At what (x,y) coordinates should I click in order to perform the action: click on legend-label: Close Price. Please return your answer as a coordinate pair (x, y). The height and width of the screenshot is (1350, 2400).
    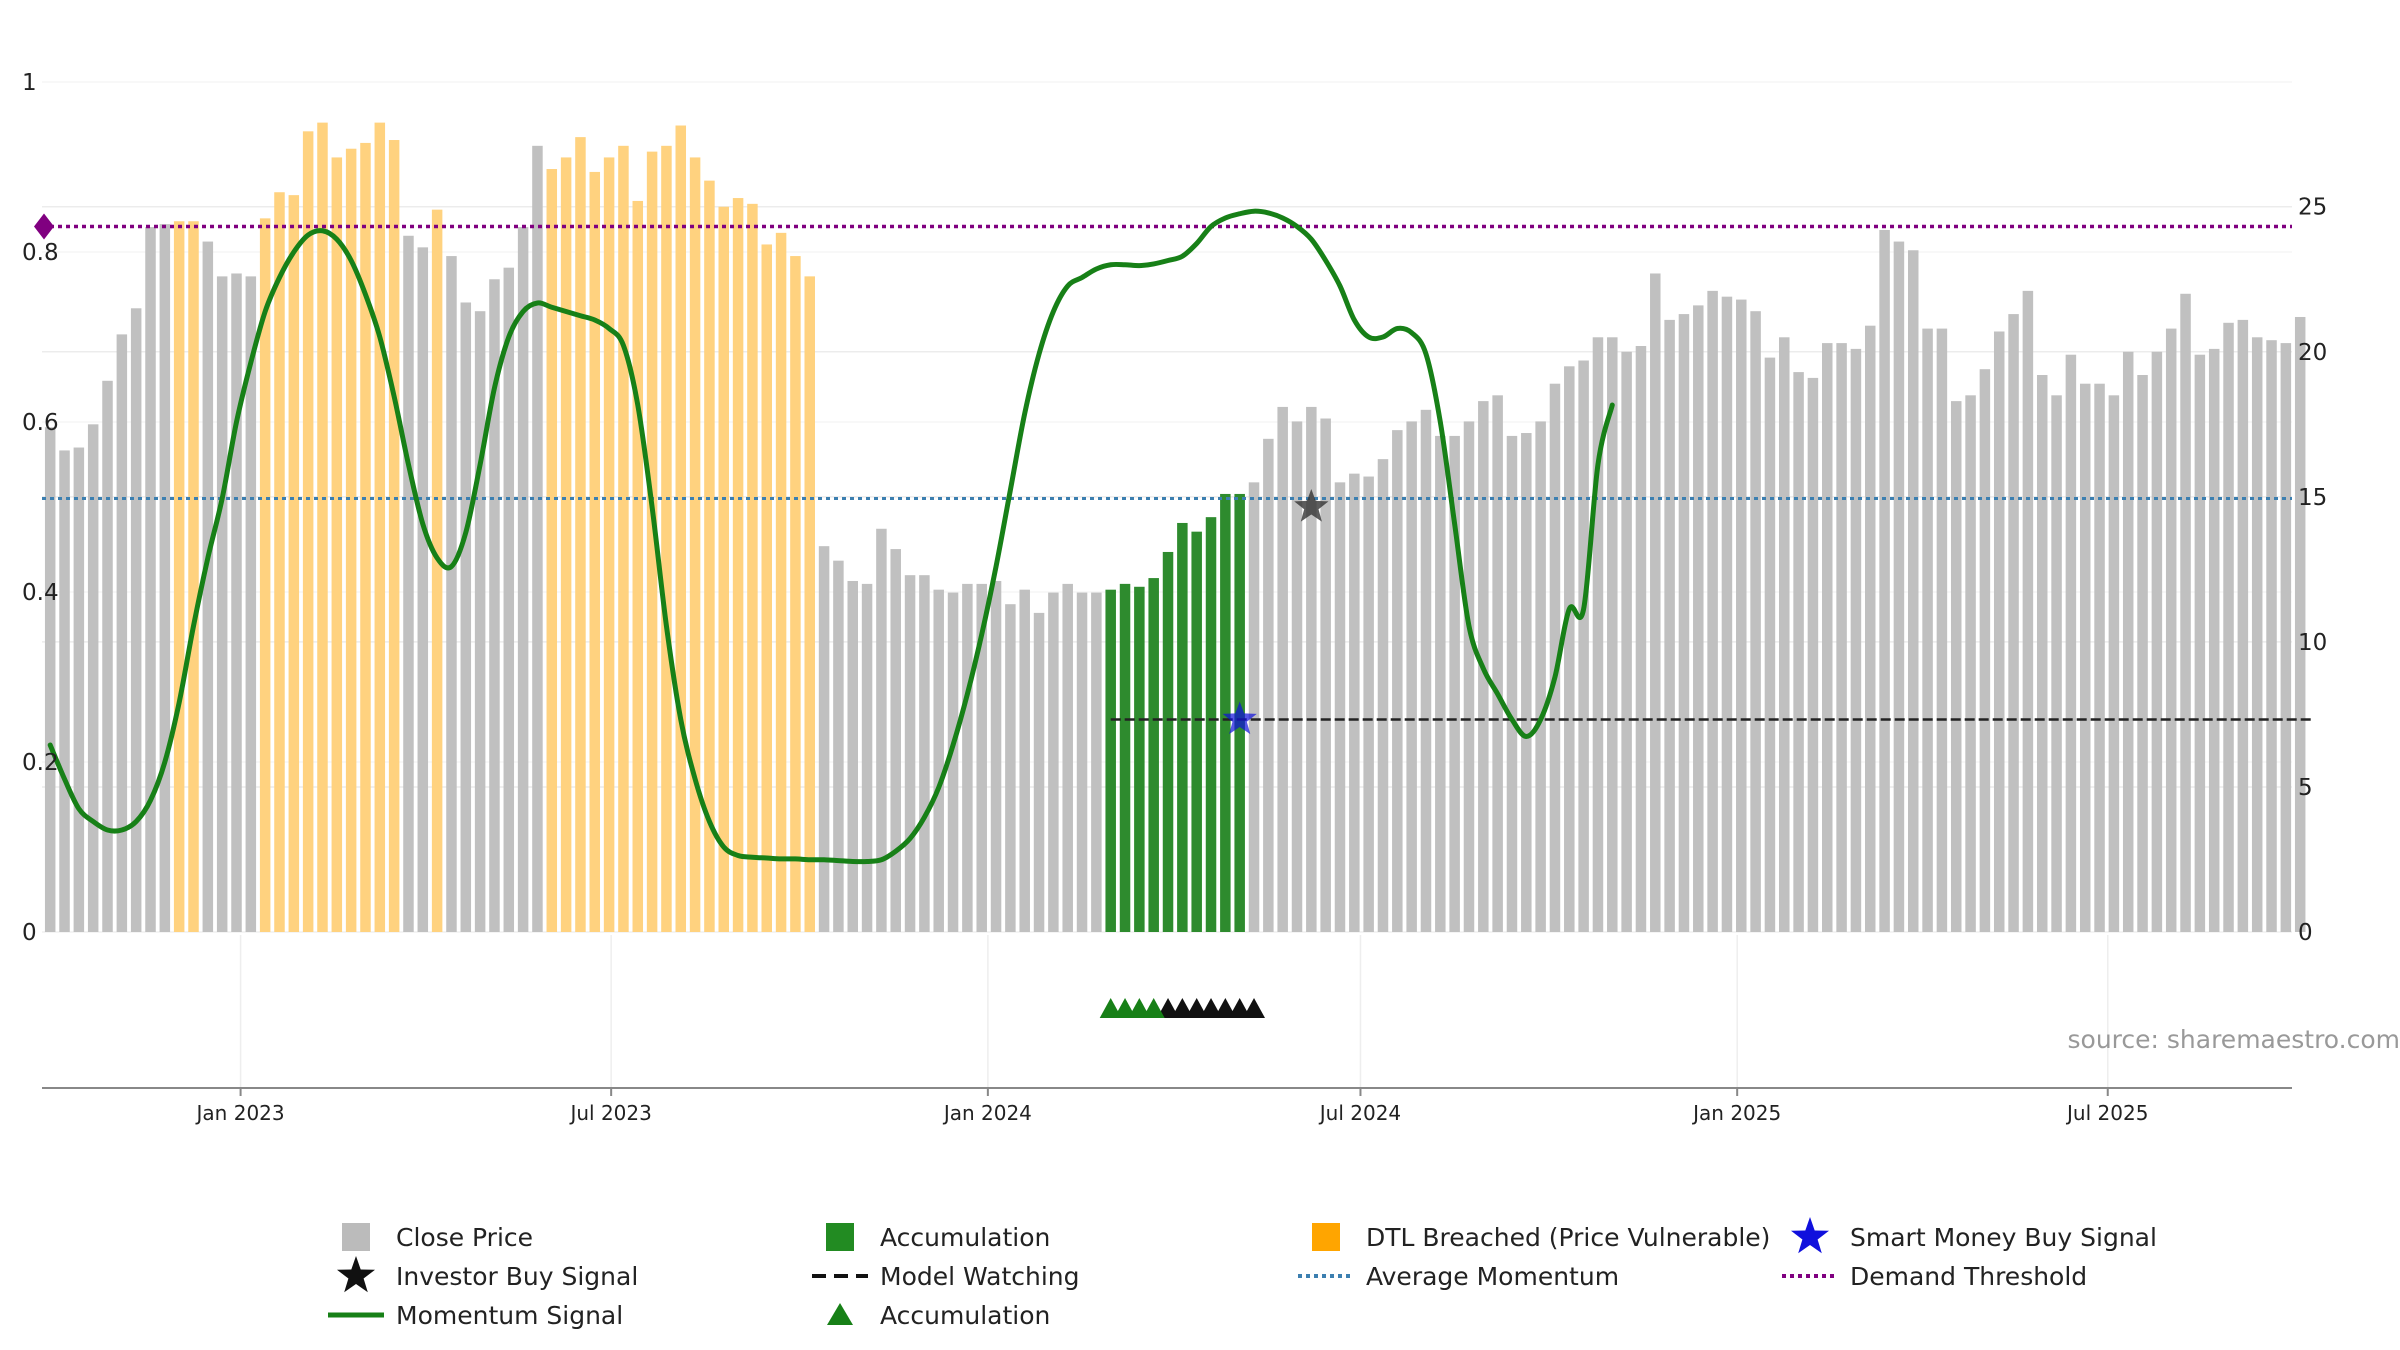
    Looking at the image, I should click on (464, 1237).